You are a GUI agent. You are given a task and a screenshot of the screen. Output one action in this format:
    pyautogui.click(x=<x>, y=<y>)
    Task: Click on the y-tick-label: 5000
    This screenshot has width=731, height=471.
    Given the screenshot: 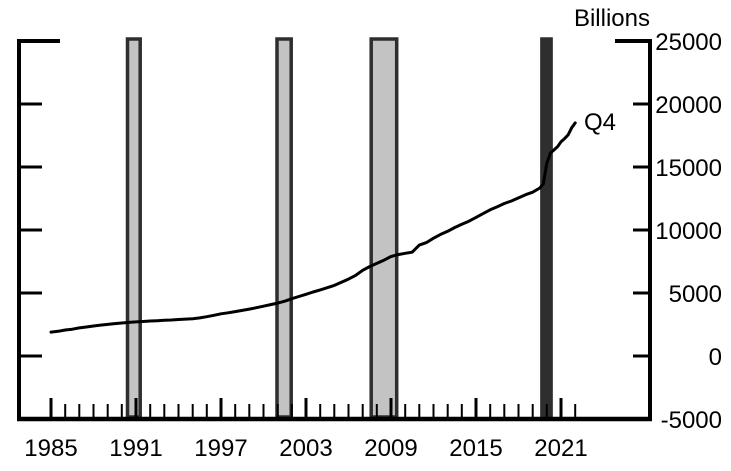 What is the action you would take?
    pyautogui.click(x=695, y=294)
    